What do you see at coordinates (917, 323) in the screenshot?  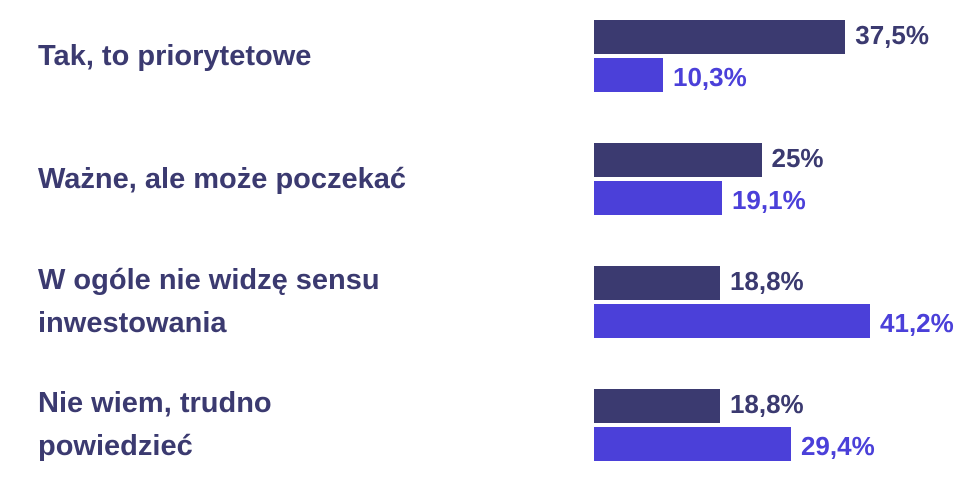 I see `value-label: 41,2%` at bounding box center [917, 323].